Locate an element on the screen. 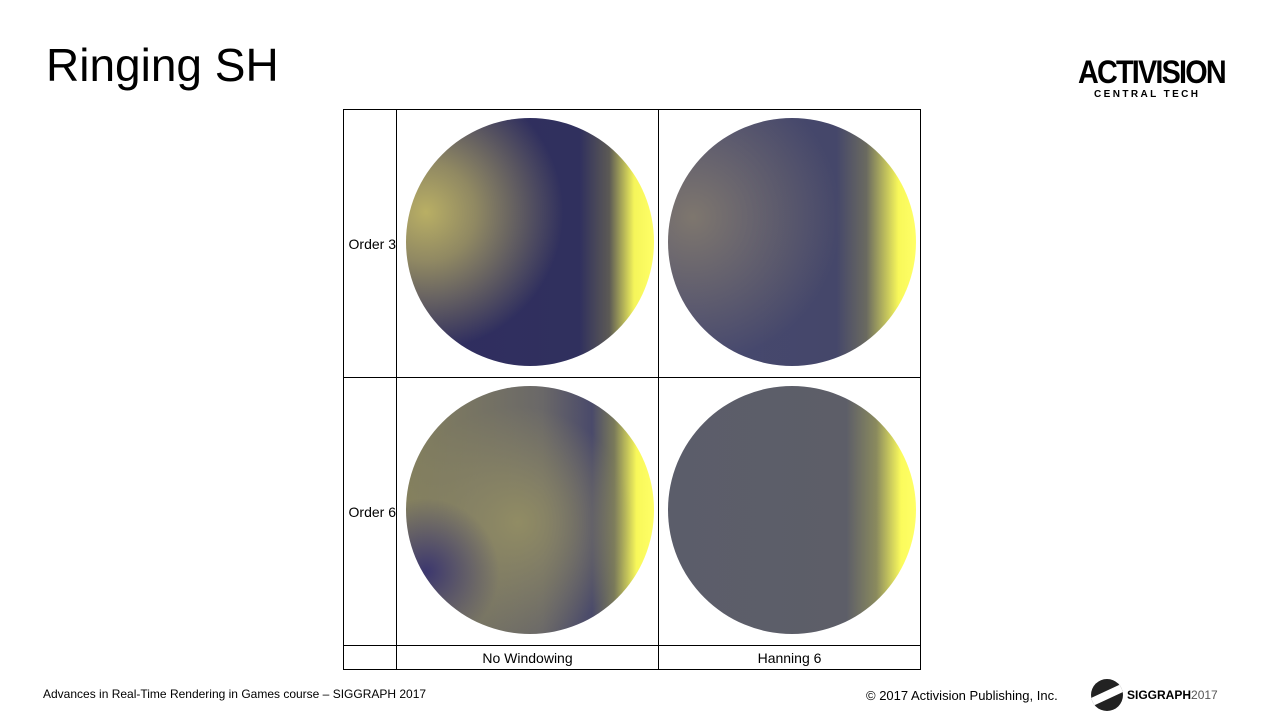 Image resolution: width=1280 pixels, height=720 pixels. siggraph-logo-icon is located at coordinates (1107, 695).